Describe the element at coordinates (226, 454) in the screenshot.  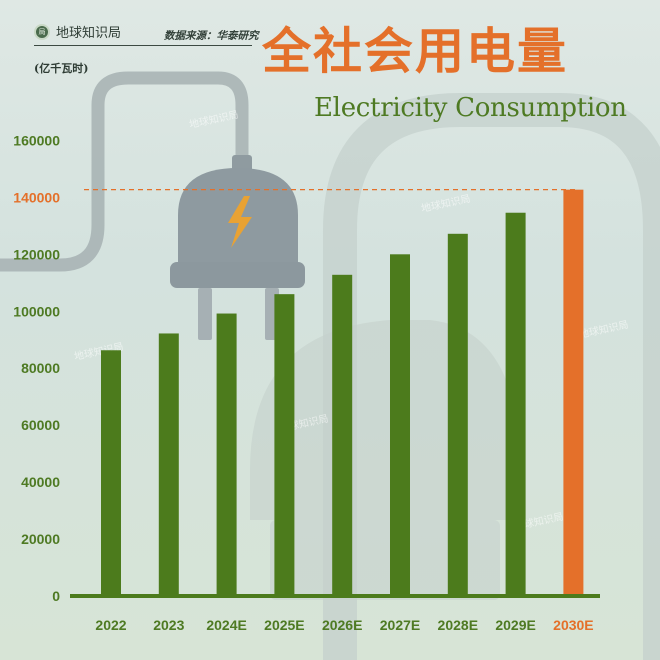
I see `bar-2024e` at that location.